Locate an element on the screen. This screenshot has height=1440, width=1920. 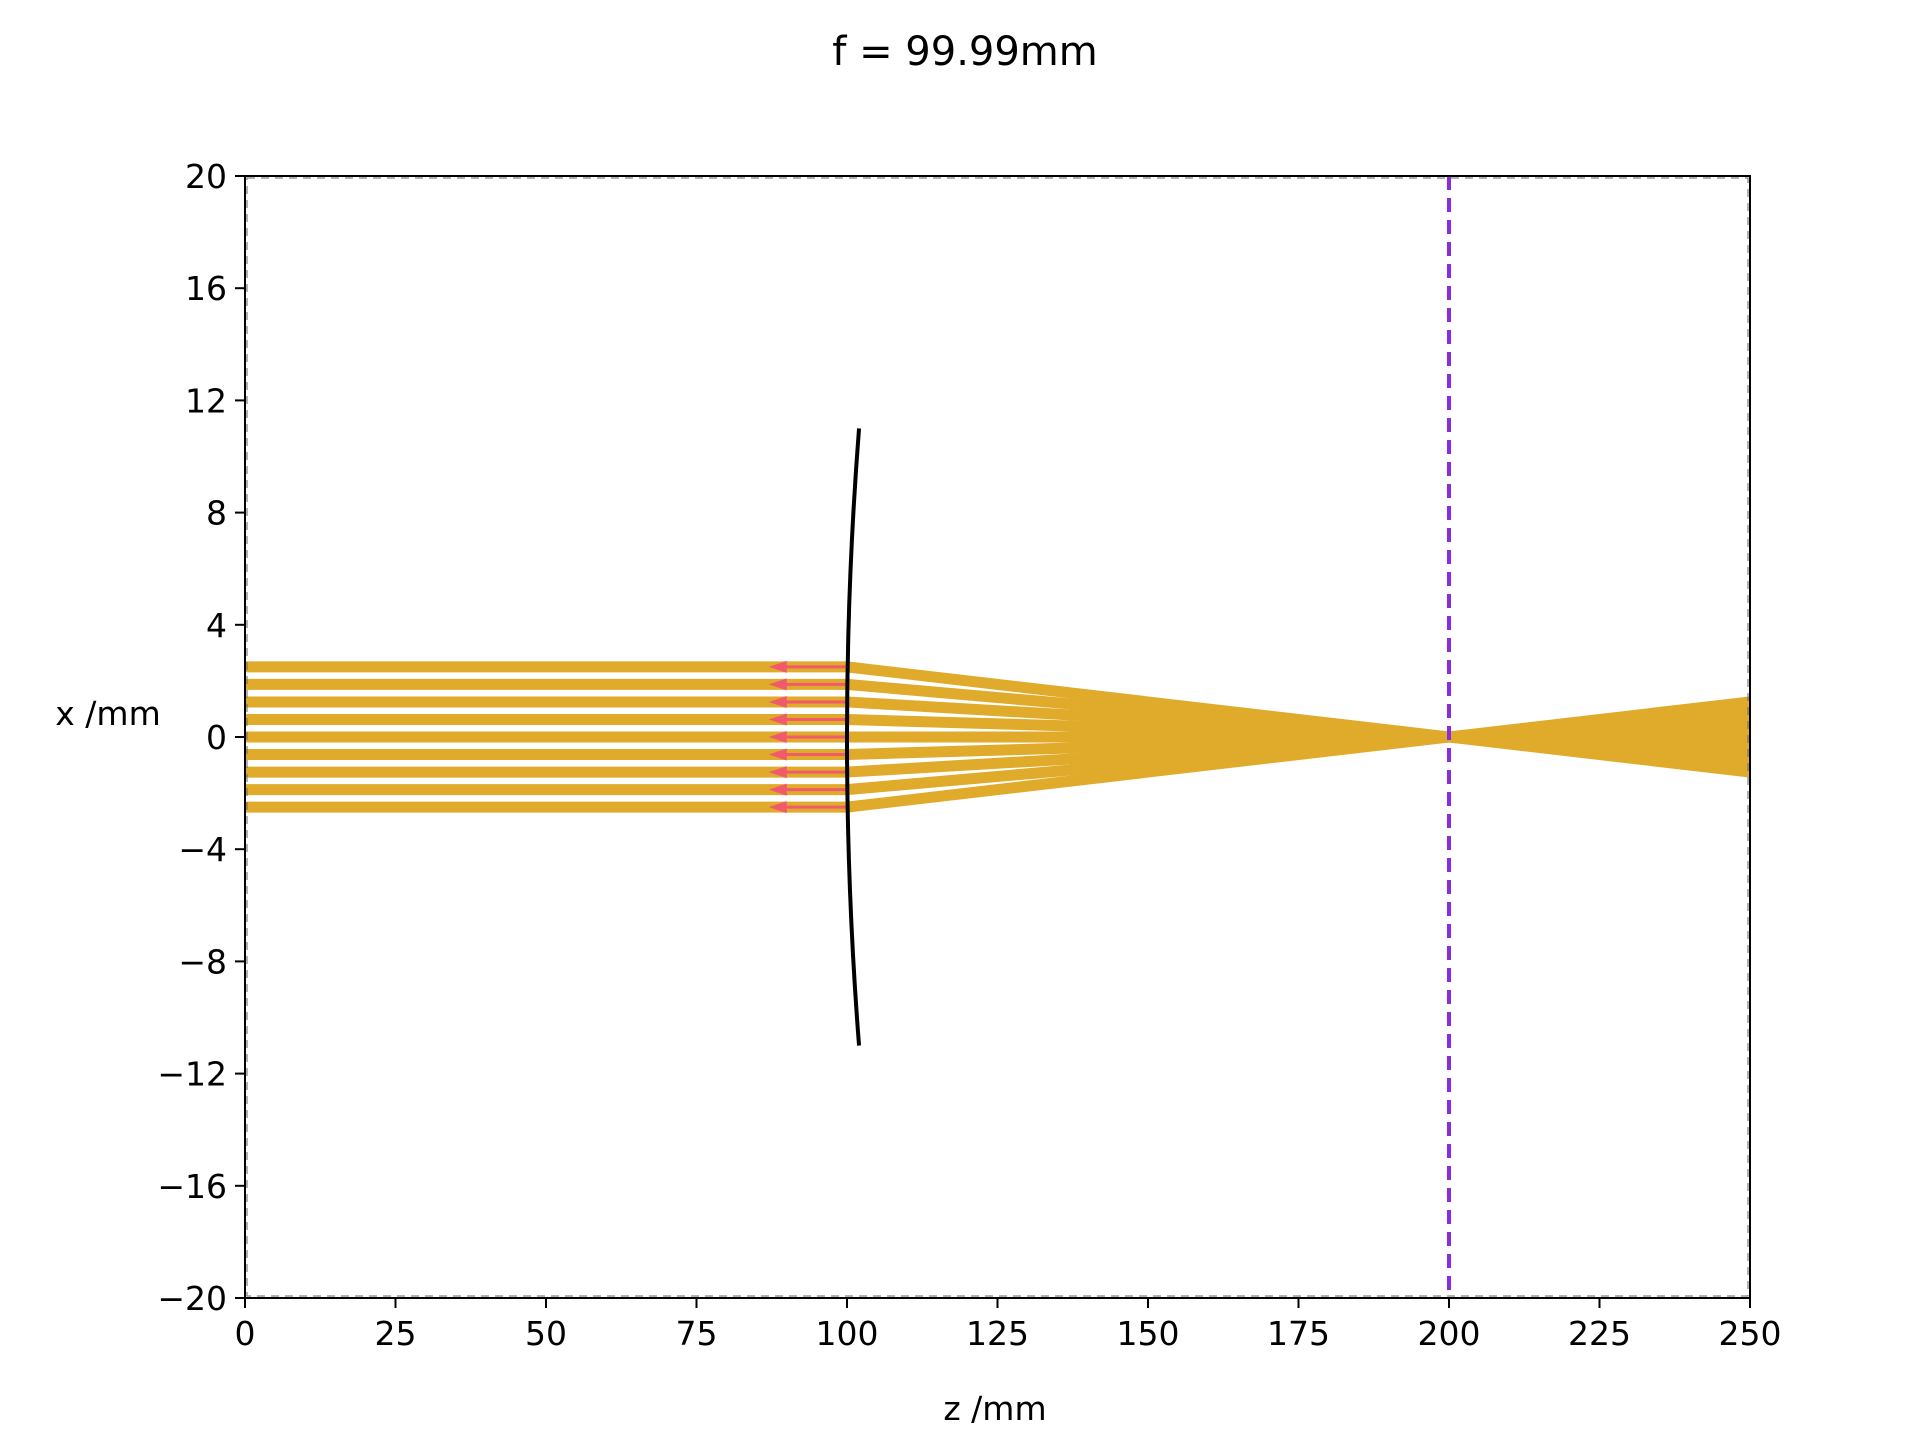
y-axis-label: x /mm is located at coordinates (107, 713).